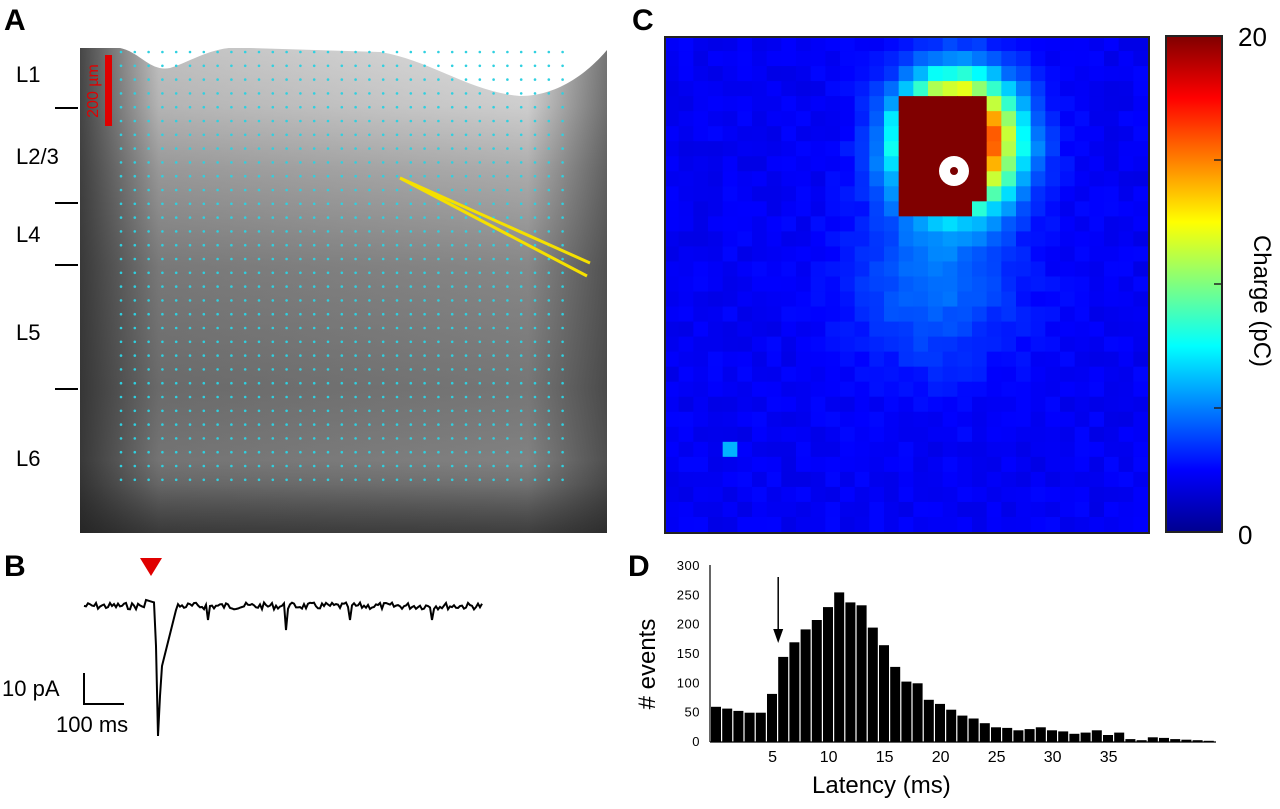 Image resolution: width=1280 pixels, height=809 pixels. Describe the element at coordinates (692, 712) in the screenshot. I see `y-tick-label: 50` at that location.